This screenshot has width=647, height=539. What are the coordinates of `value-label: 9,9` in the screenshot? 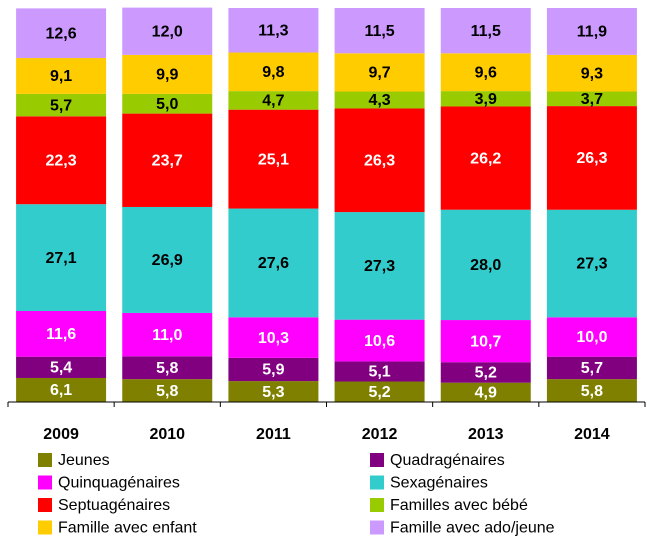 It's located at (167, 75).